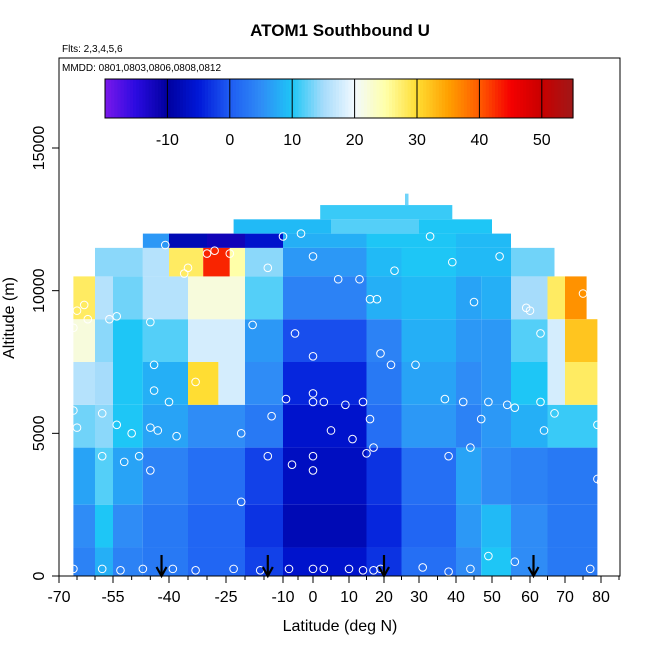  Describe the element at coordinates (601, 597) in the screenshot. I see `x-tick-label: 80` at that location.